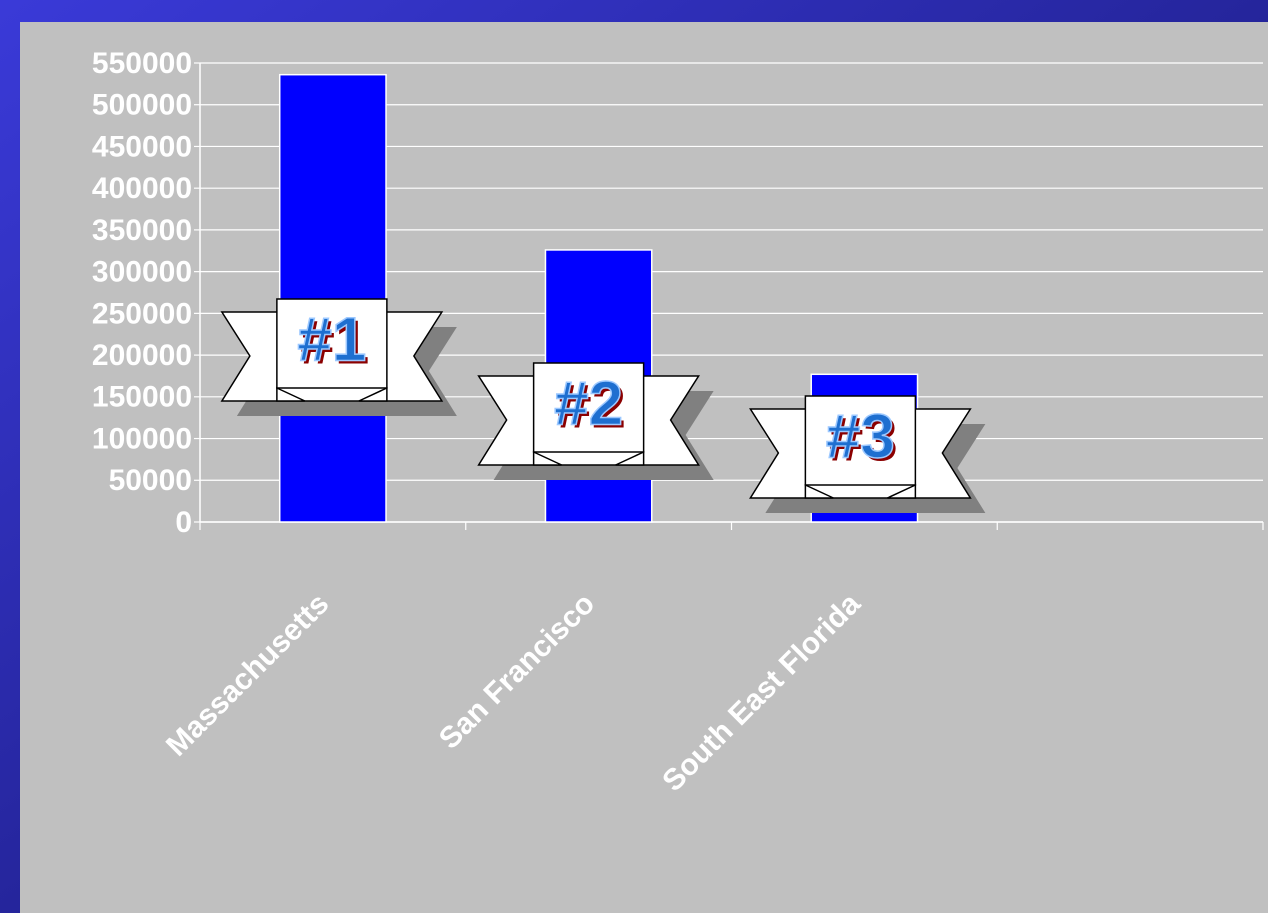 This screenshot has height=913, width=1268. I want to click on rank-shadow: #1, so click(334, 342).